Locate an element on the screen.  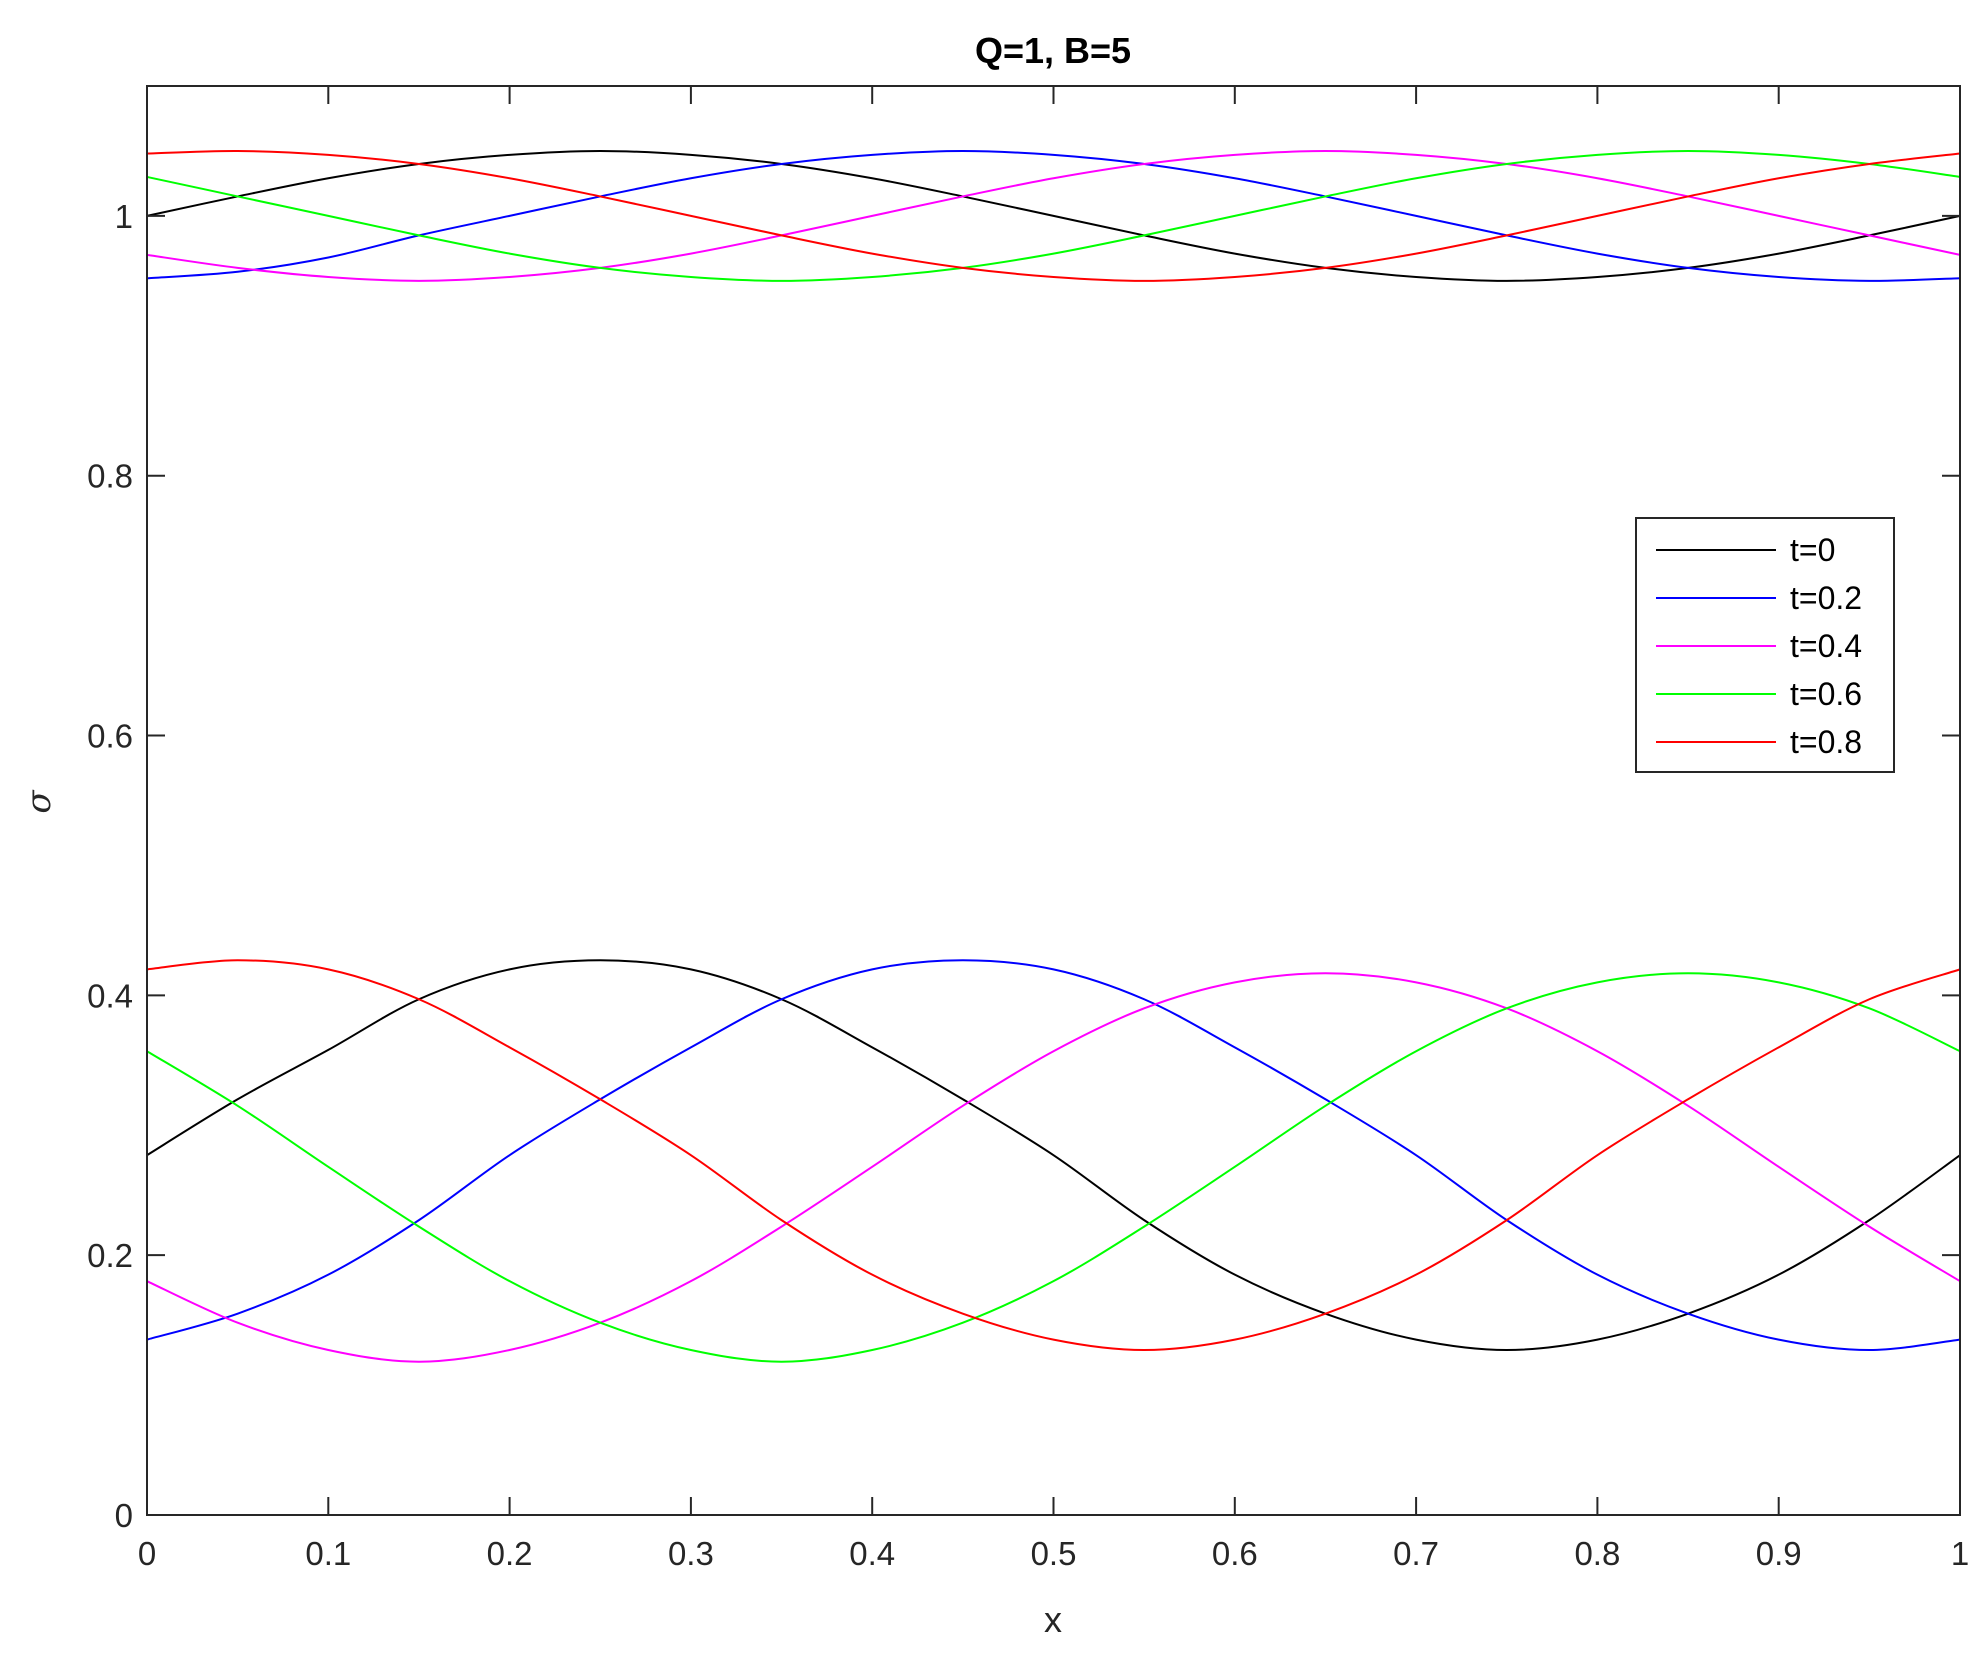
series-2-upper-line is located at coordinates (1053, 215).